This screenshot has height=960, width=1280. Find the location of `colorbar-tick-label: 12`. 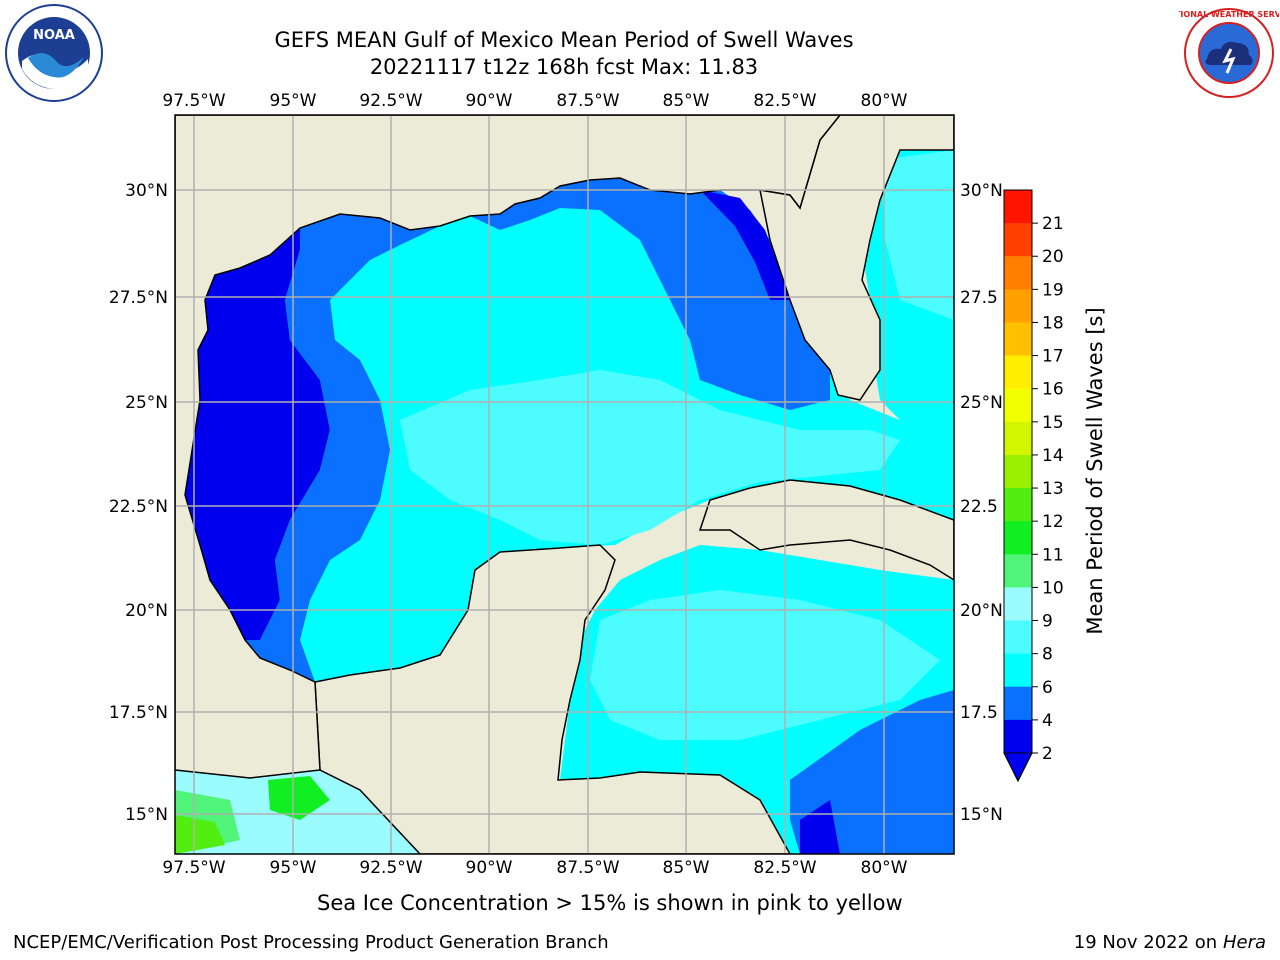

colorbar-tick-label: 12 is located at coordinates (1053, 522).